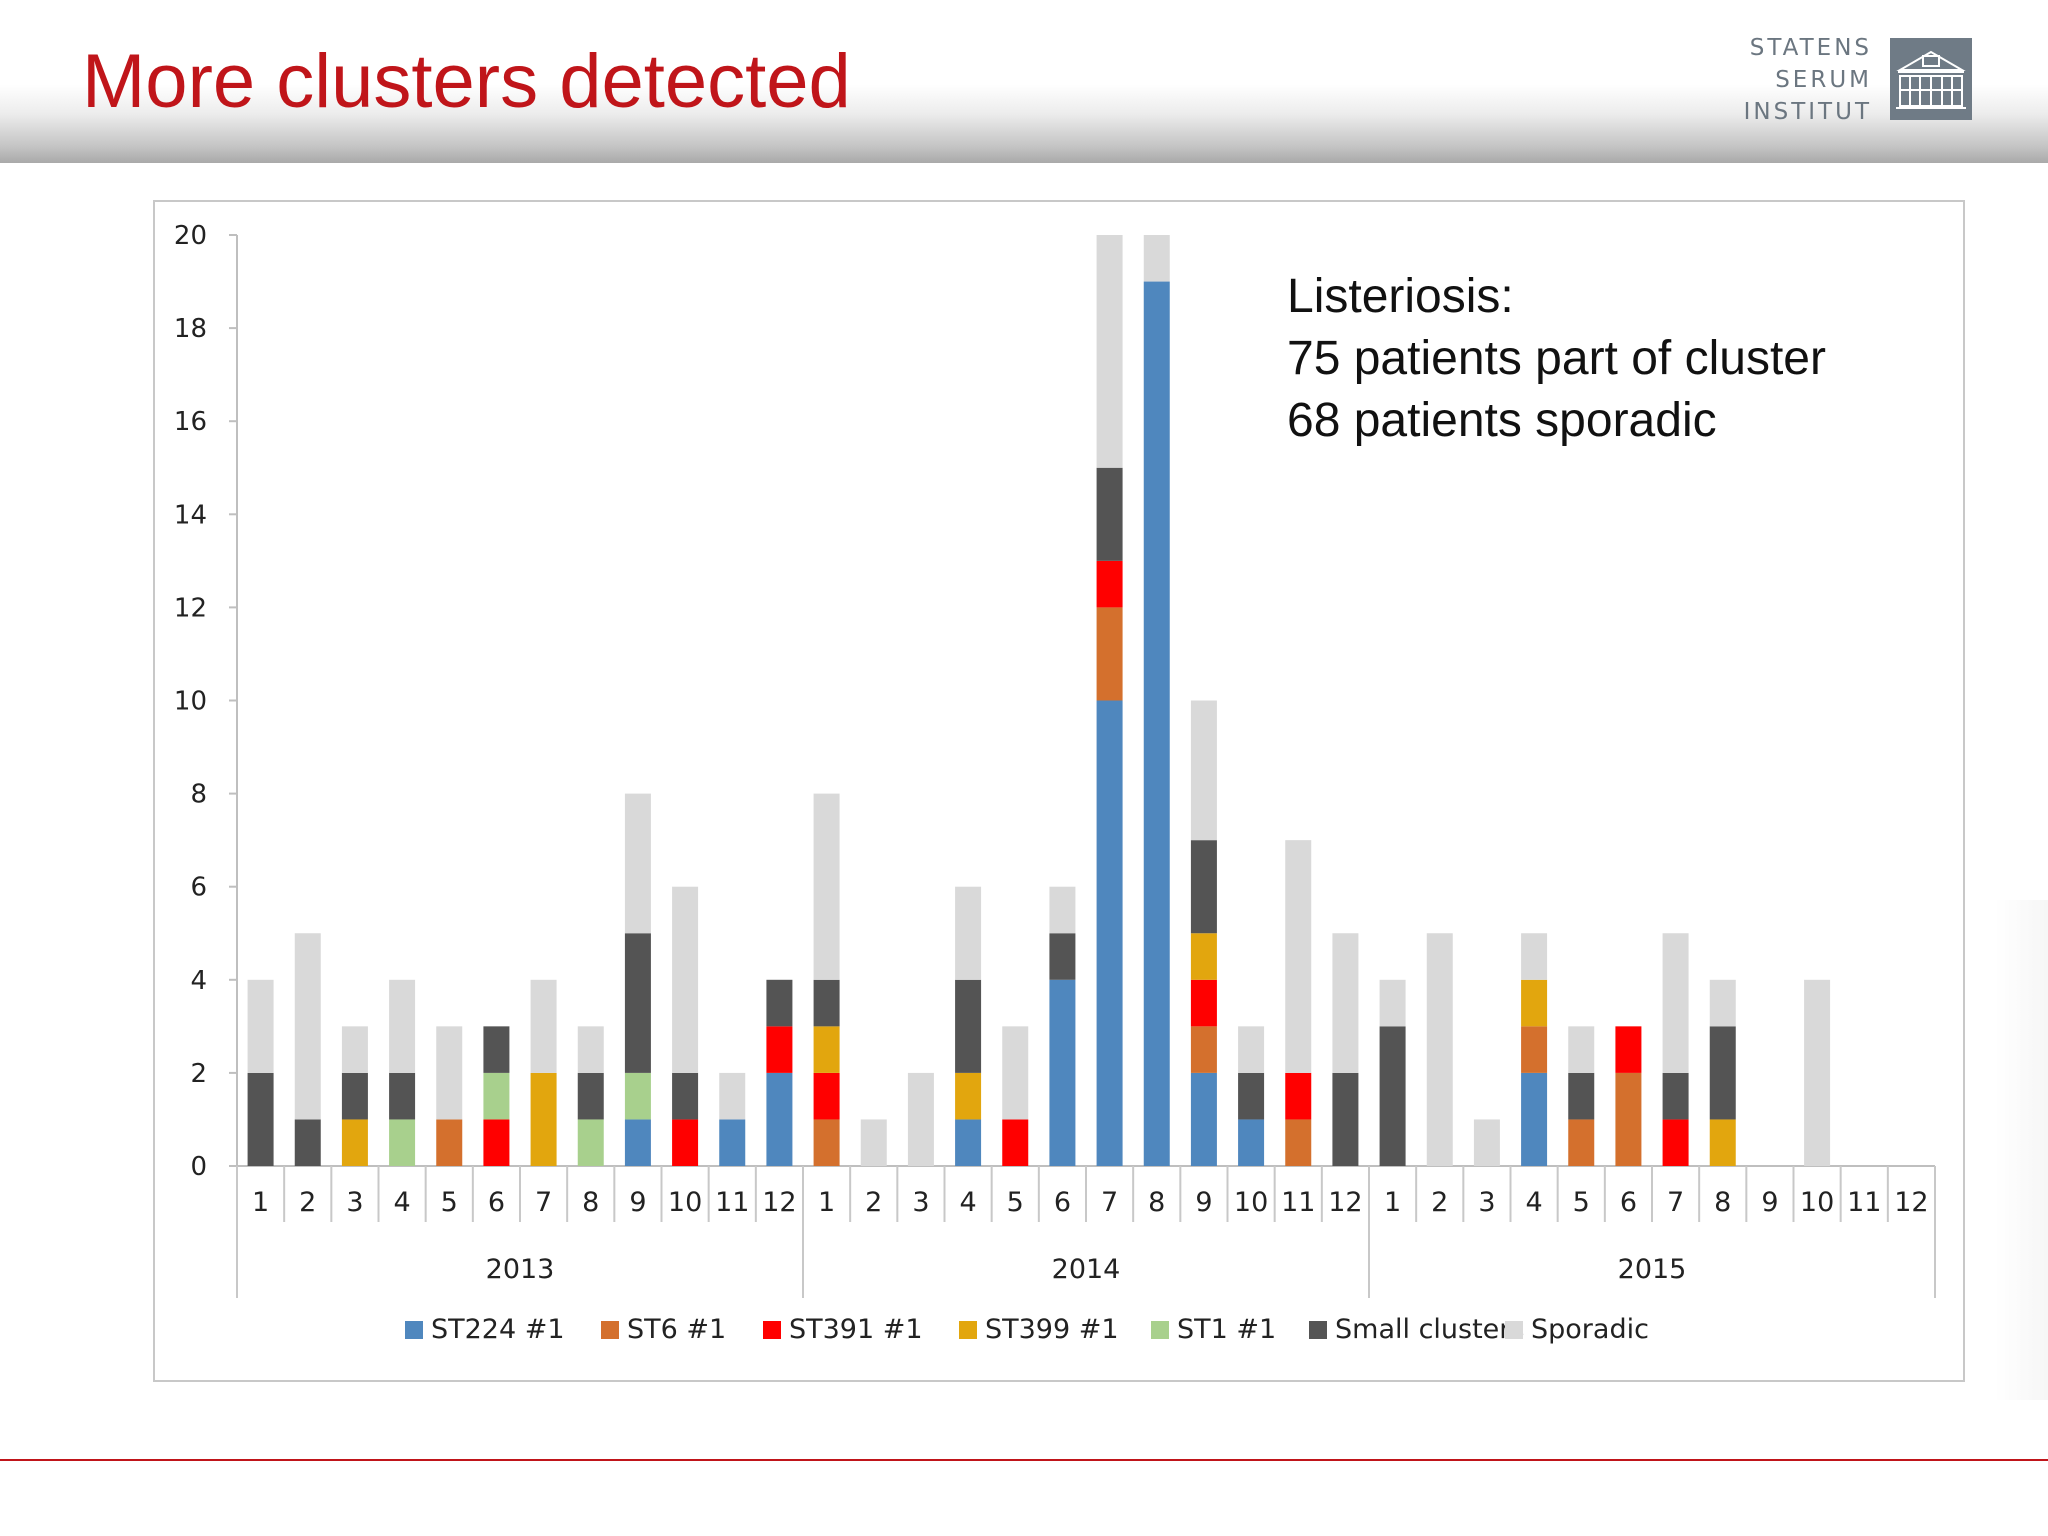  I want to click on legend-label: Small clusters, so click(1429, 1329).